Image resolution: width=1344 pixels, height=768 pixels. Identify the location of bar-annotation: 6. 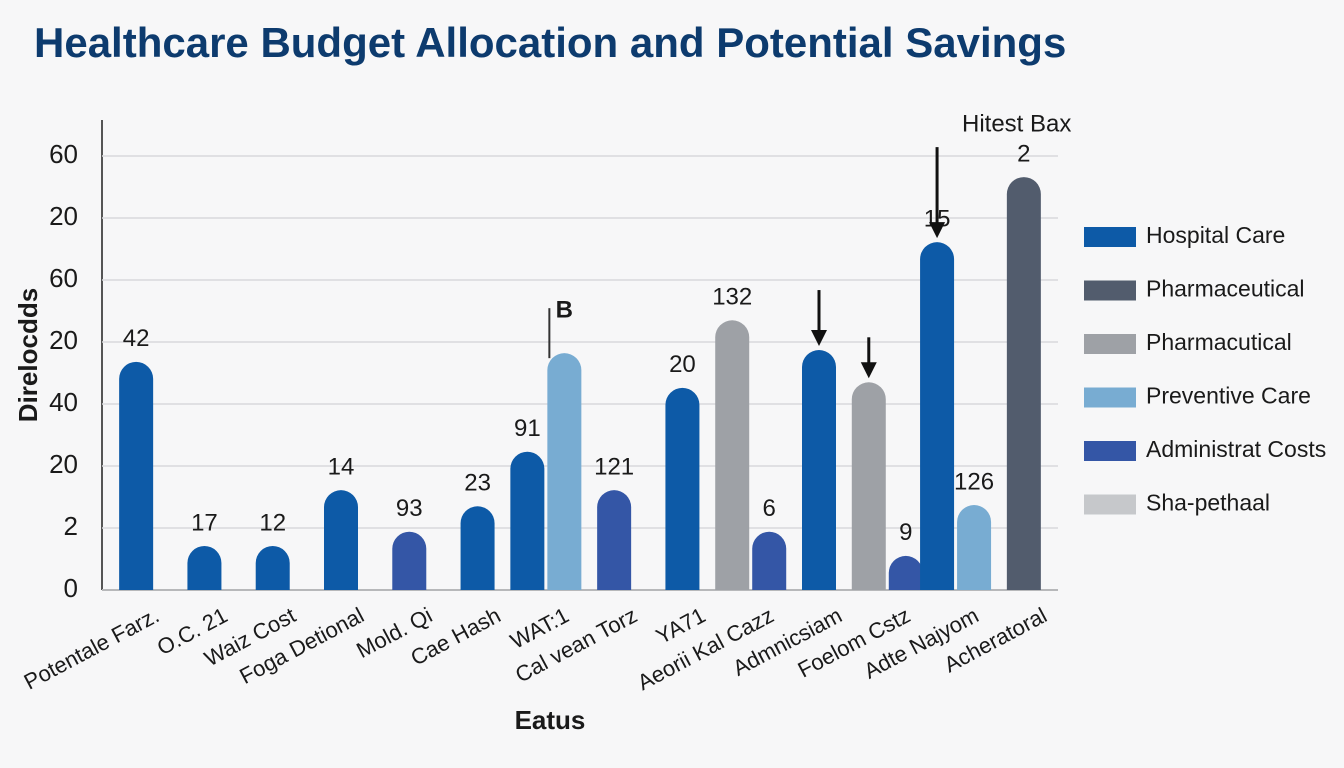
(769, 508).